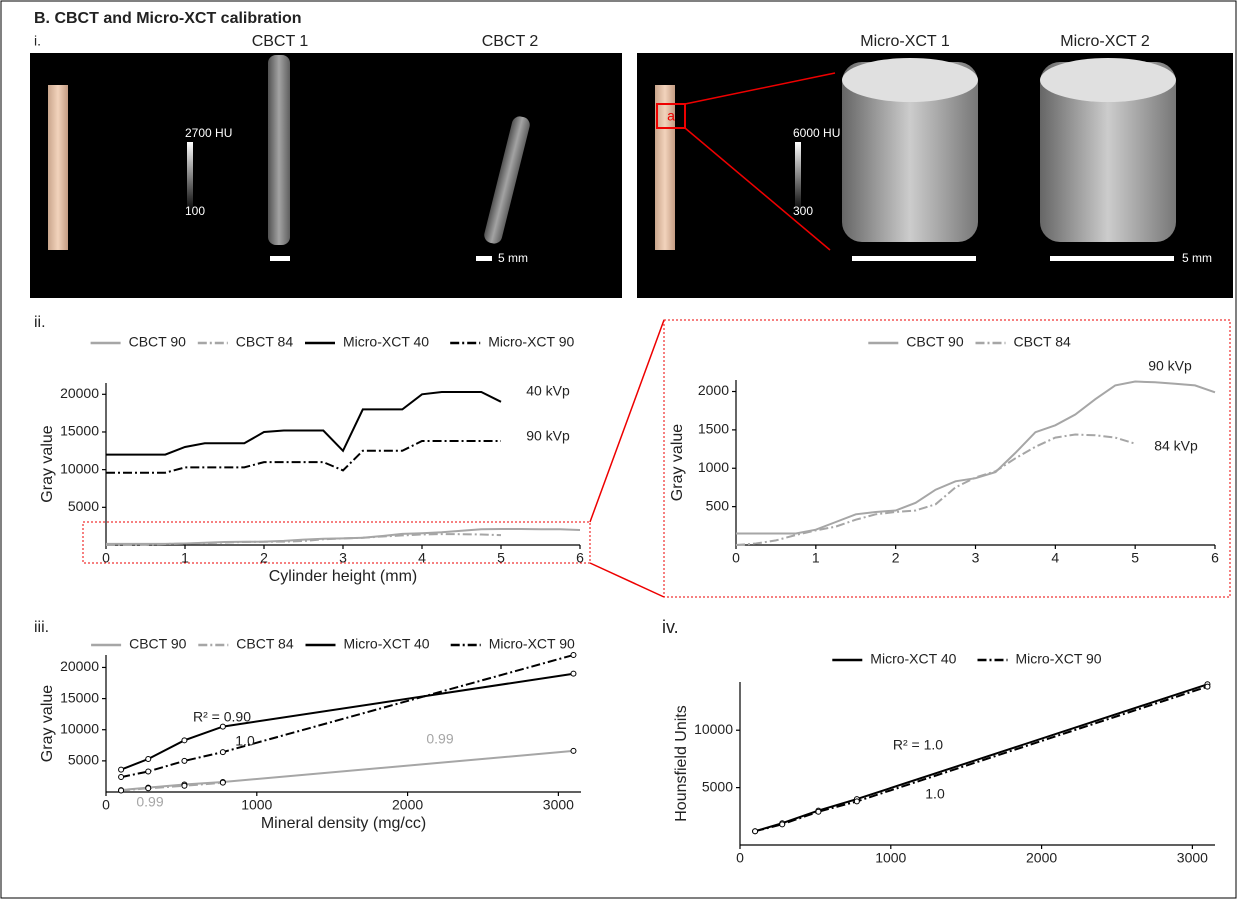 The width and height of the screenshot is (1237, 899). Describe the element at coordinates (510, 41) in the screenshot. I see `image-title: CBCT 2` at that location.